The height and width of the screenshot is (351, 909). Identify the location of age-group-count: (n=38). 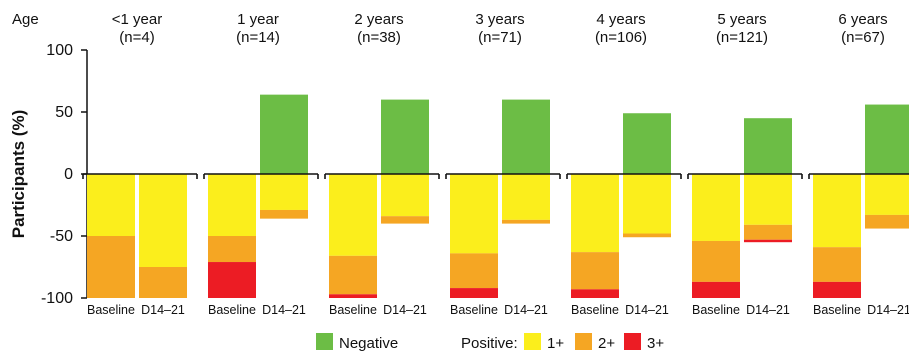
(379, 37).